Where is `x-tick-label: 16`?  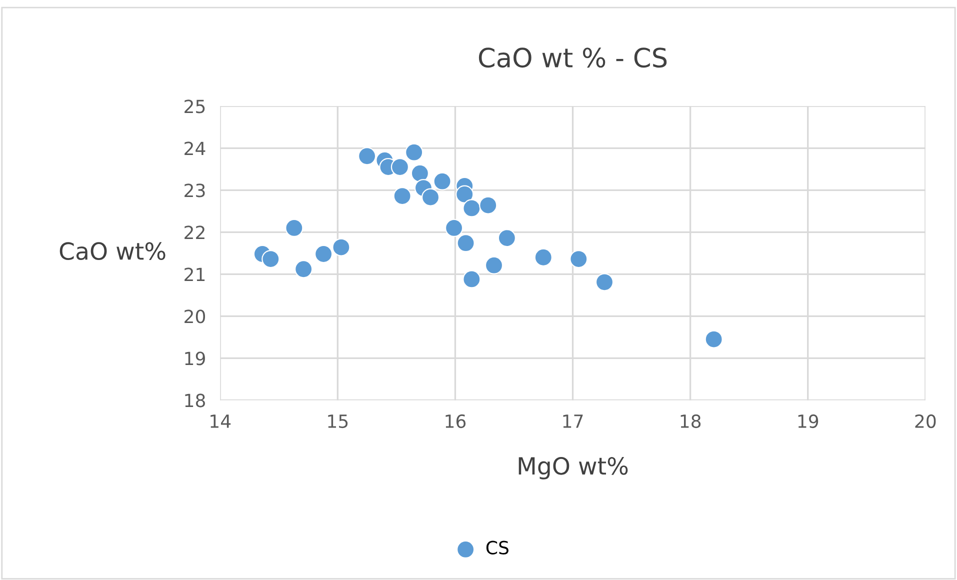
x-tick-label: 16 is located at coordinates (456, 421).